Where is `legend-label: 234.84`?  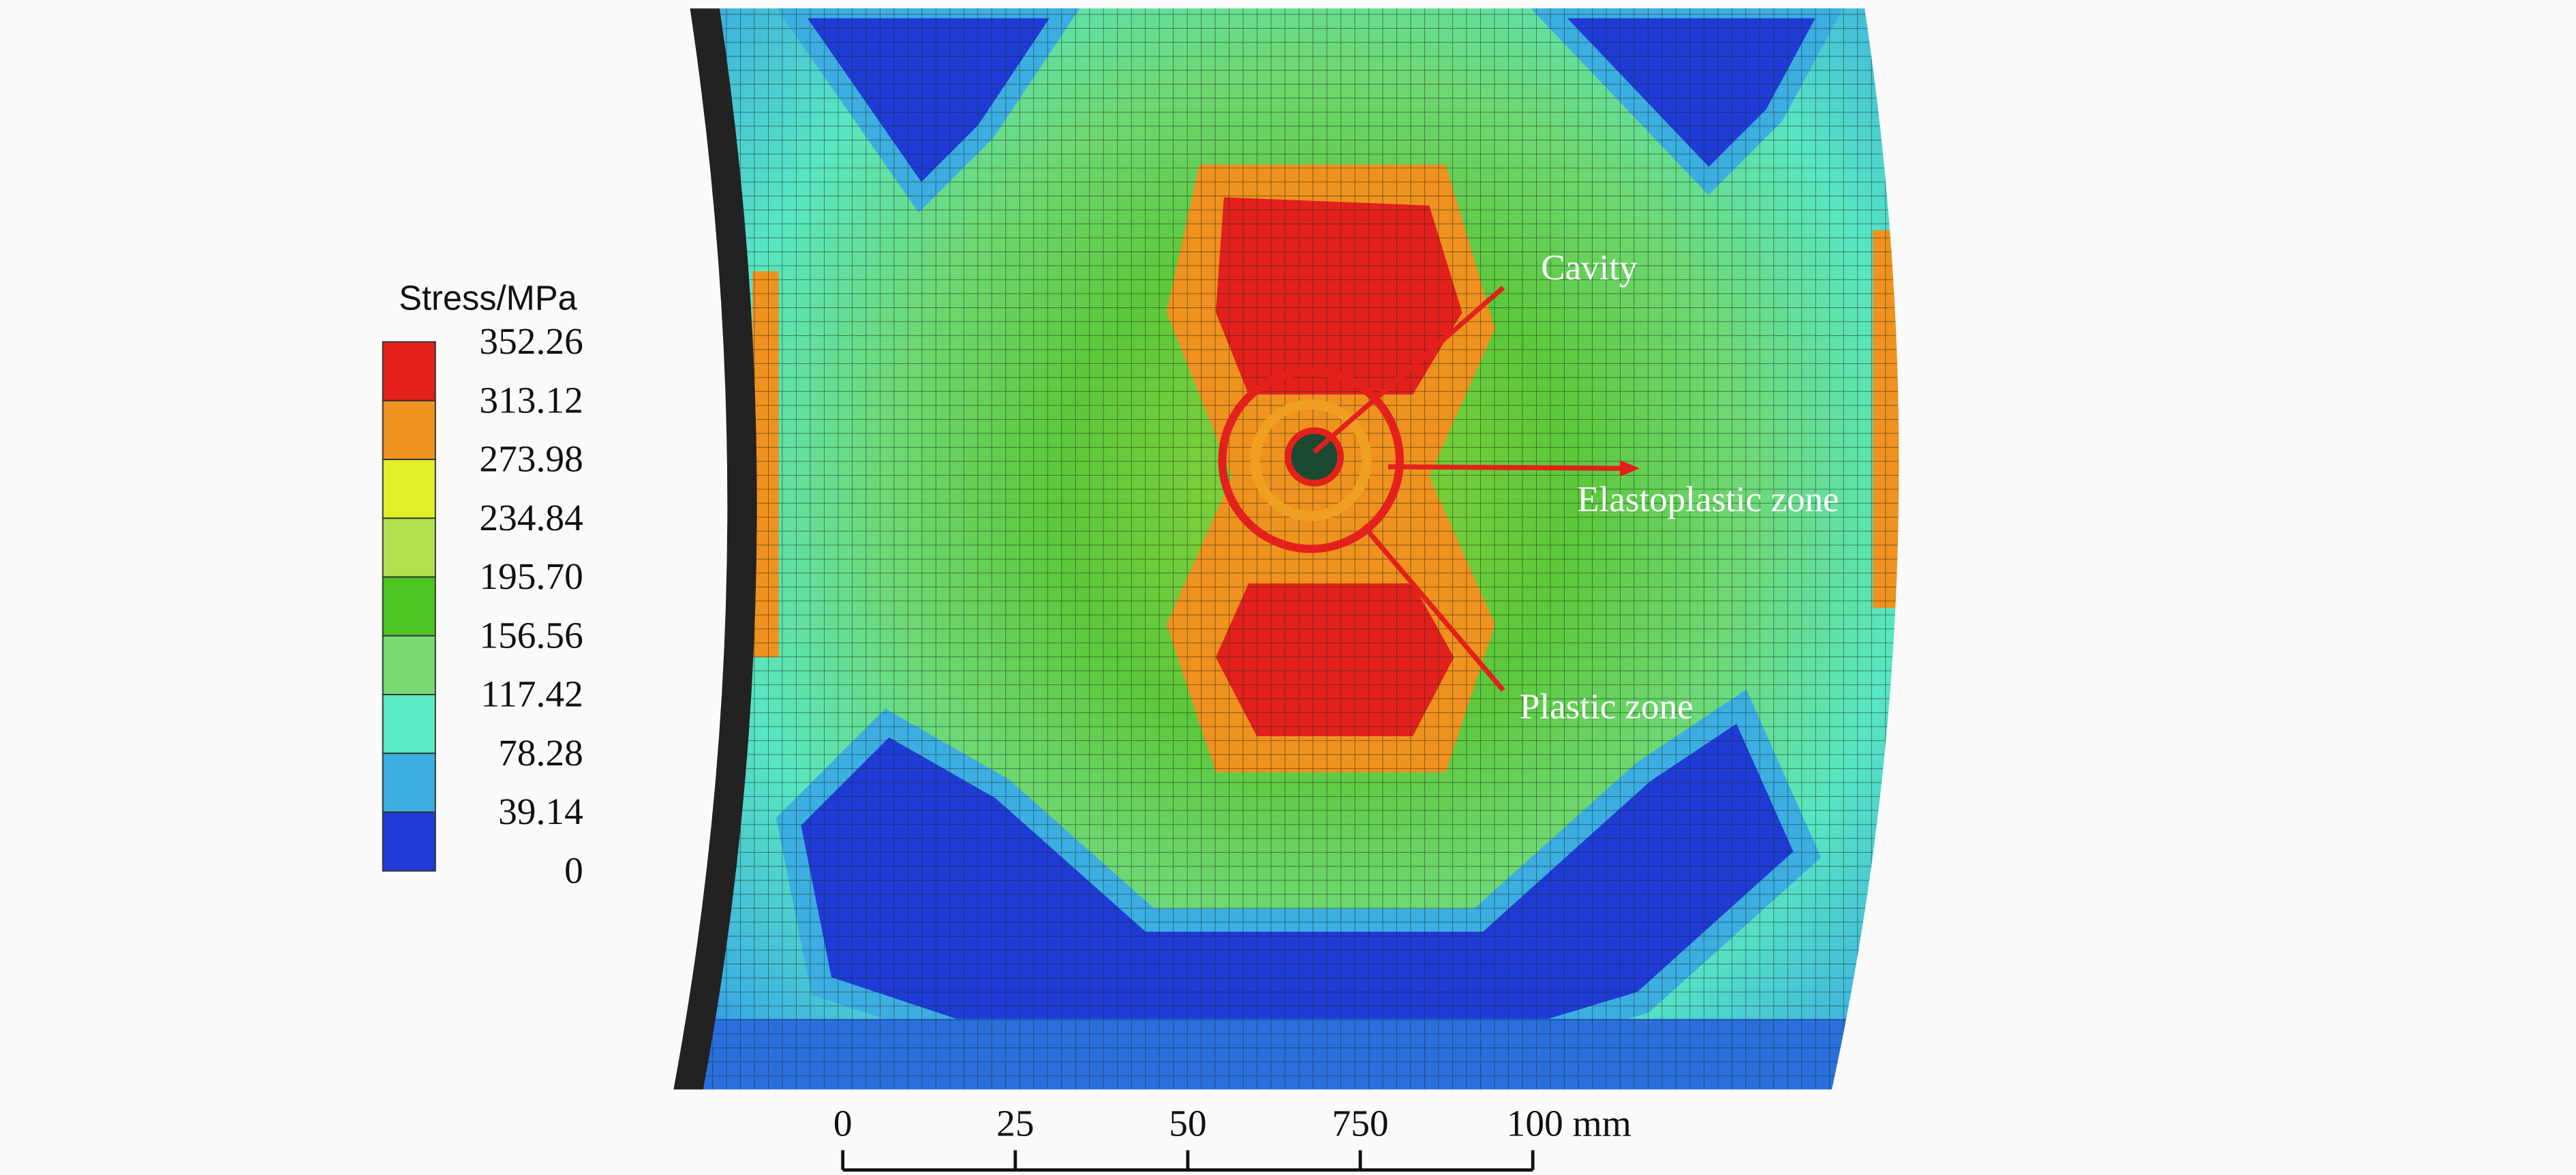
legend-label: 234.84 is located at coordinates (531, 517).